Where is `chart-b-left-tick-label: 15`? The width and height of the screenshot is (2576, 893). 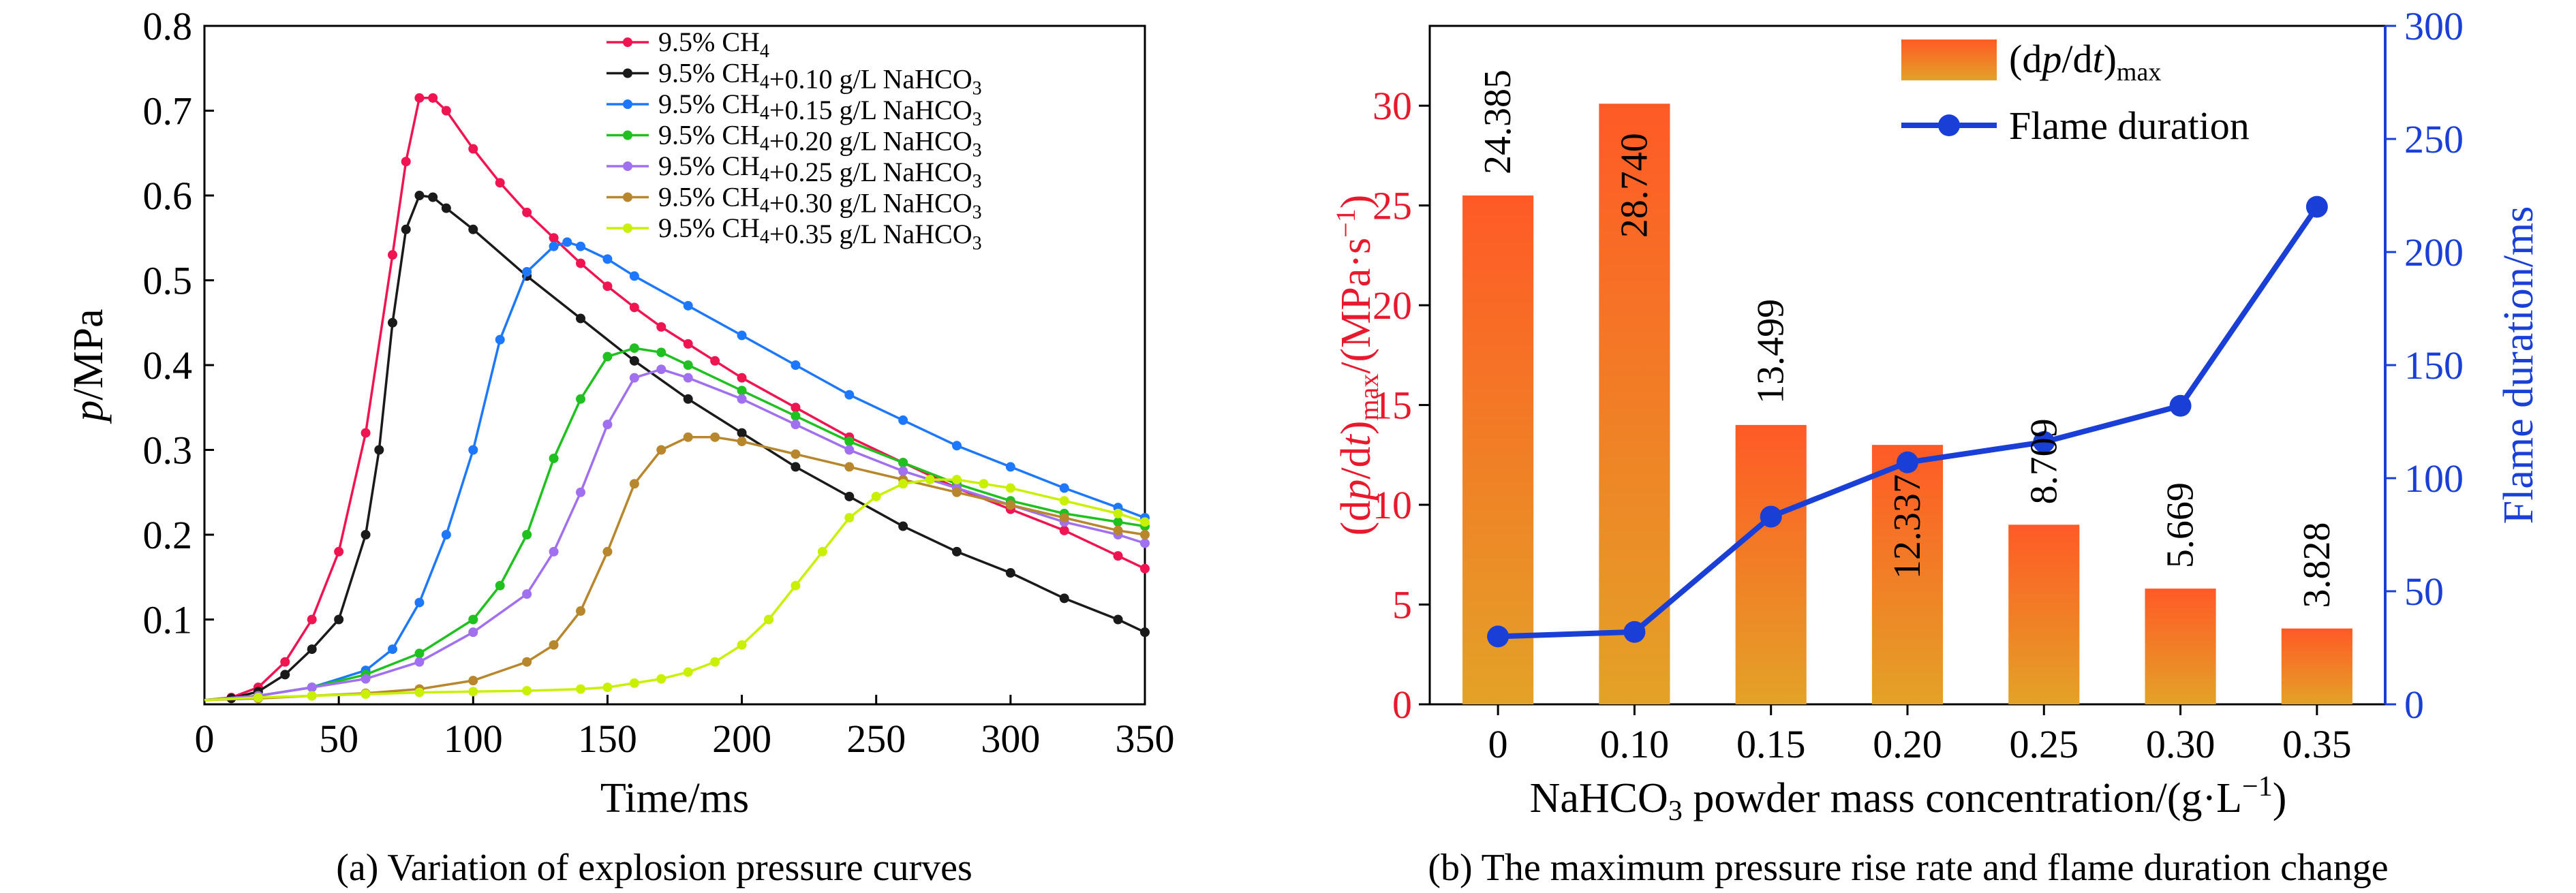
chart-b-left-tick-label: 15 is located at coordinates (1392, 405).